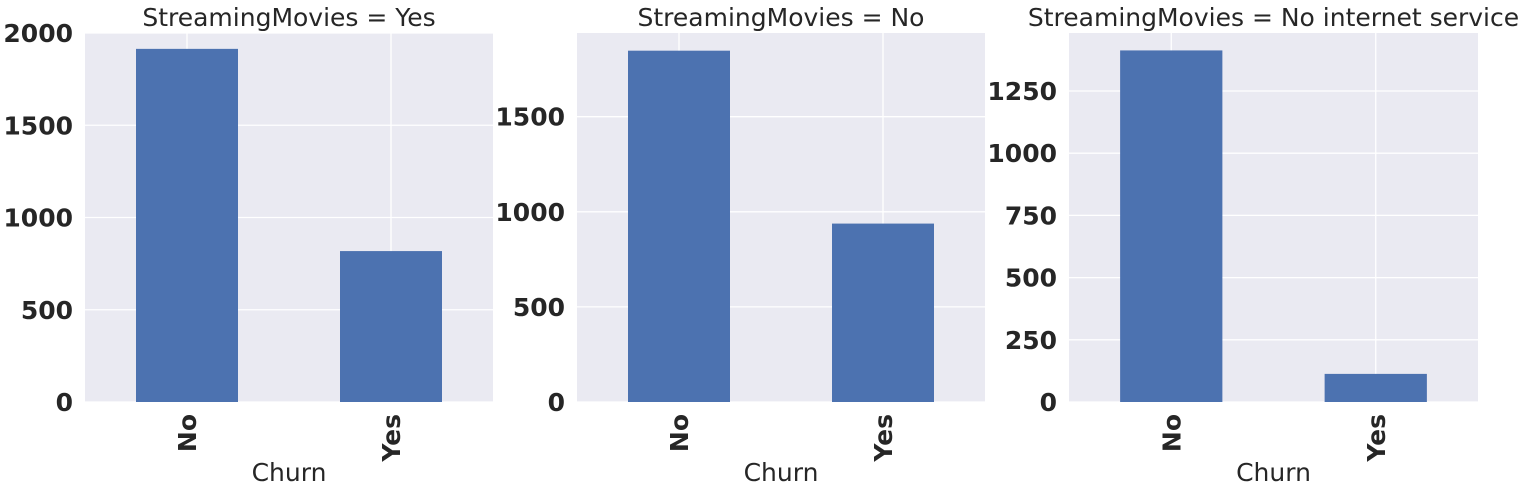 This screenshot has width=1519, height=493. What do you see at coordinates (781, 17) in the screenshot?
I see `chart-title: StreamingMovies = No` at bounding box center [781, 17].